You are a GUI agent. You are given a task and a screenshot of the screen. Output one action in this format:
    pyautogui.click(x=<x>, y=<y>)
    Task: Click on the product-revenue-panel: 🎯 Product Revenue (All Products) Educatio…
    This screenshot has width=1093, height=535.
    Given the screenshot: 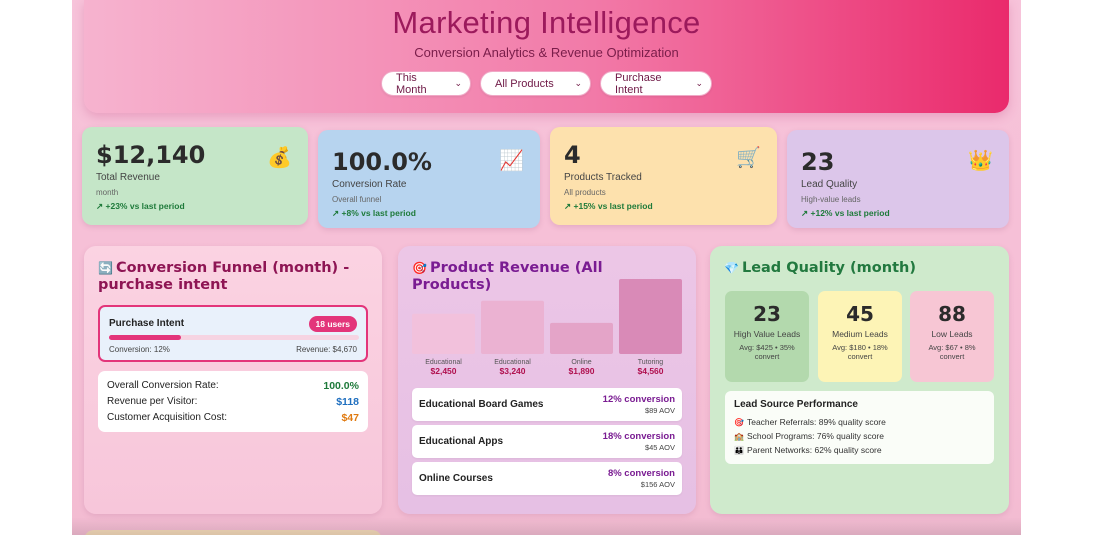 What is the action you would take?
    pyautogui.click(x=547, y=380)
    